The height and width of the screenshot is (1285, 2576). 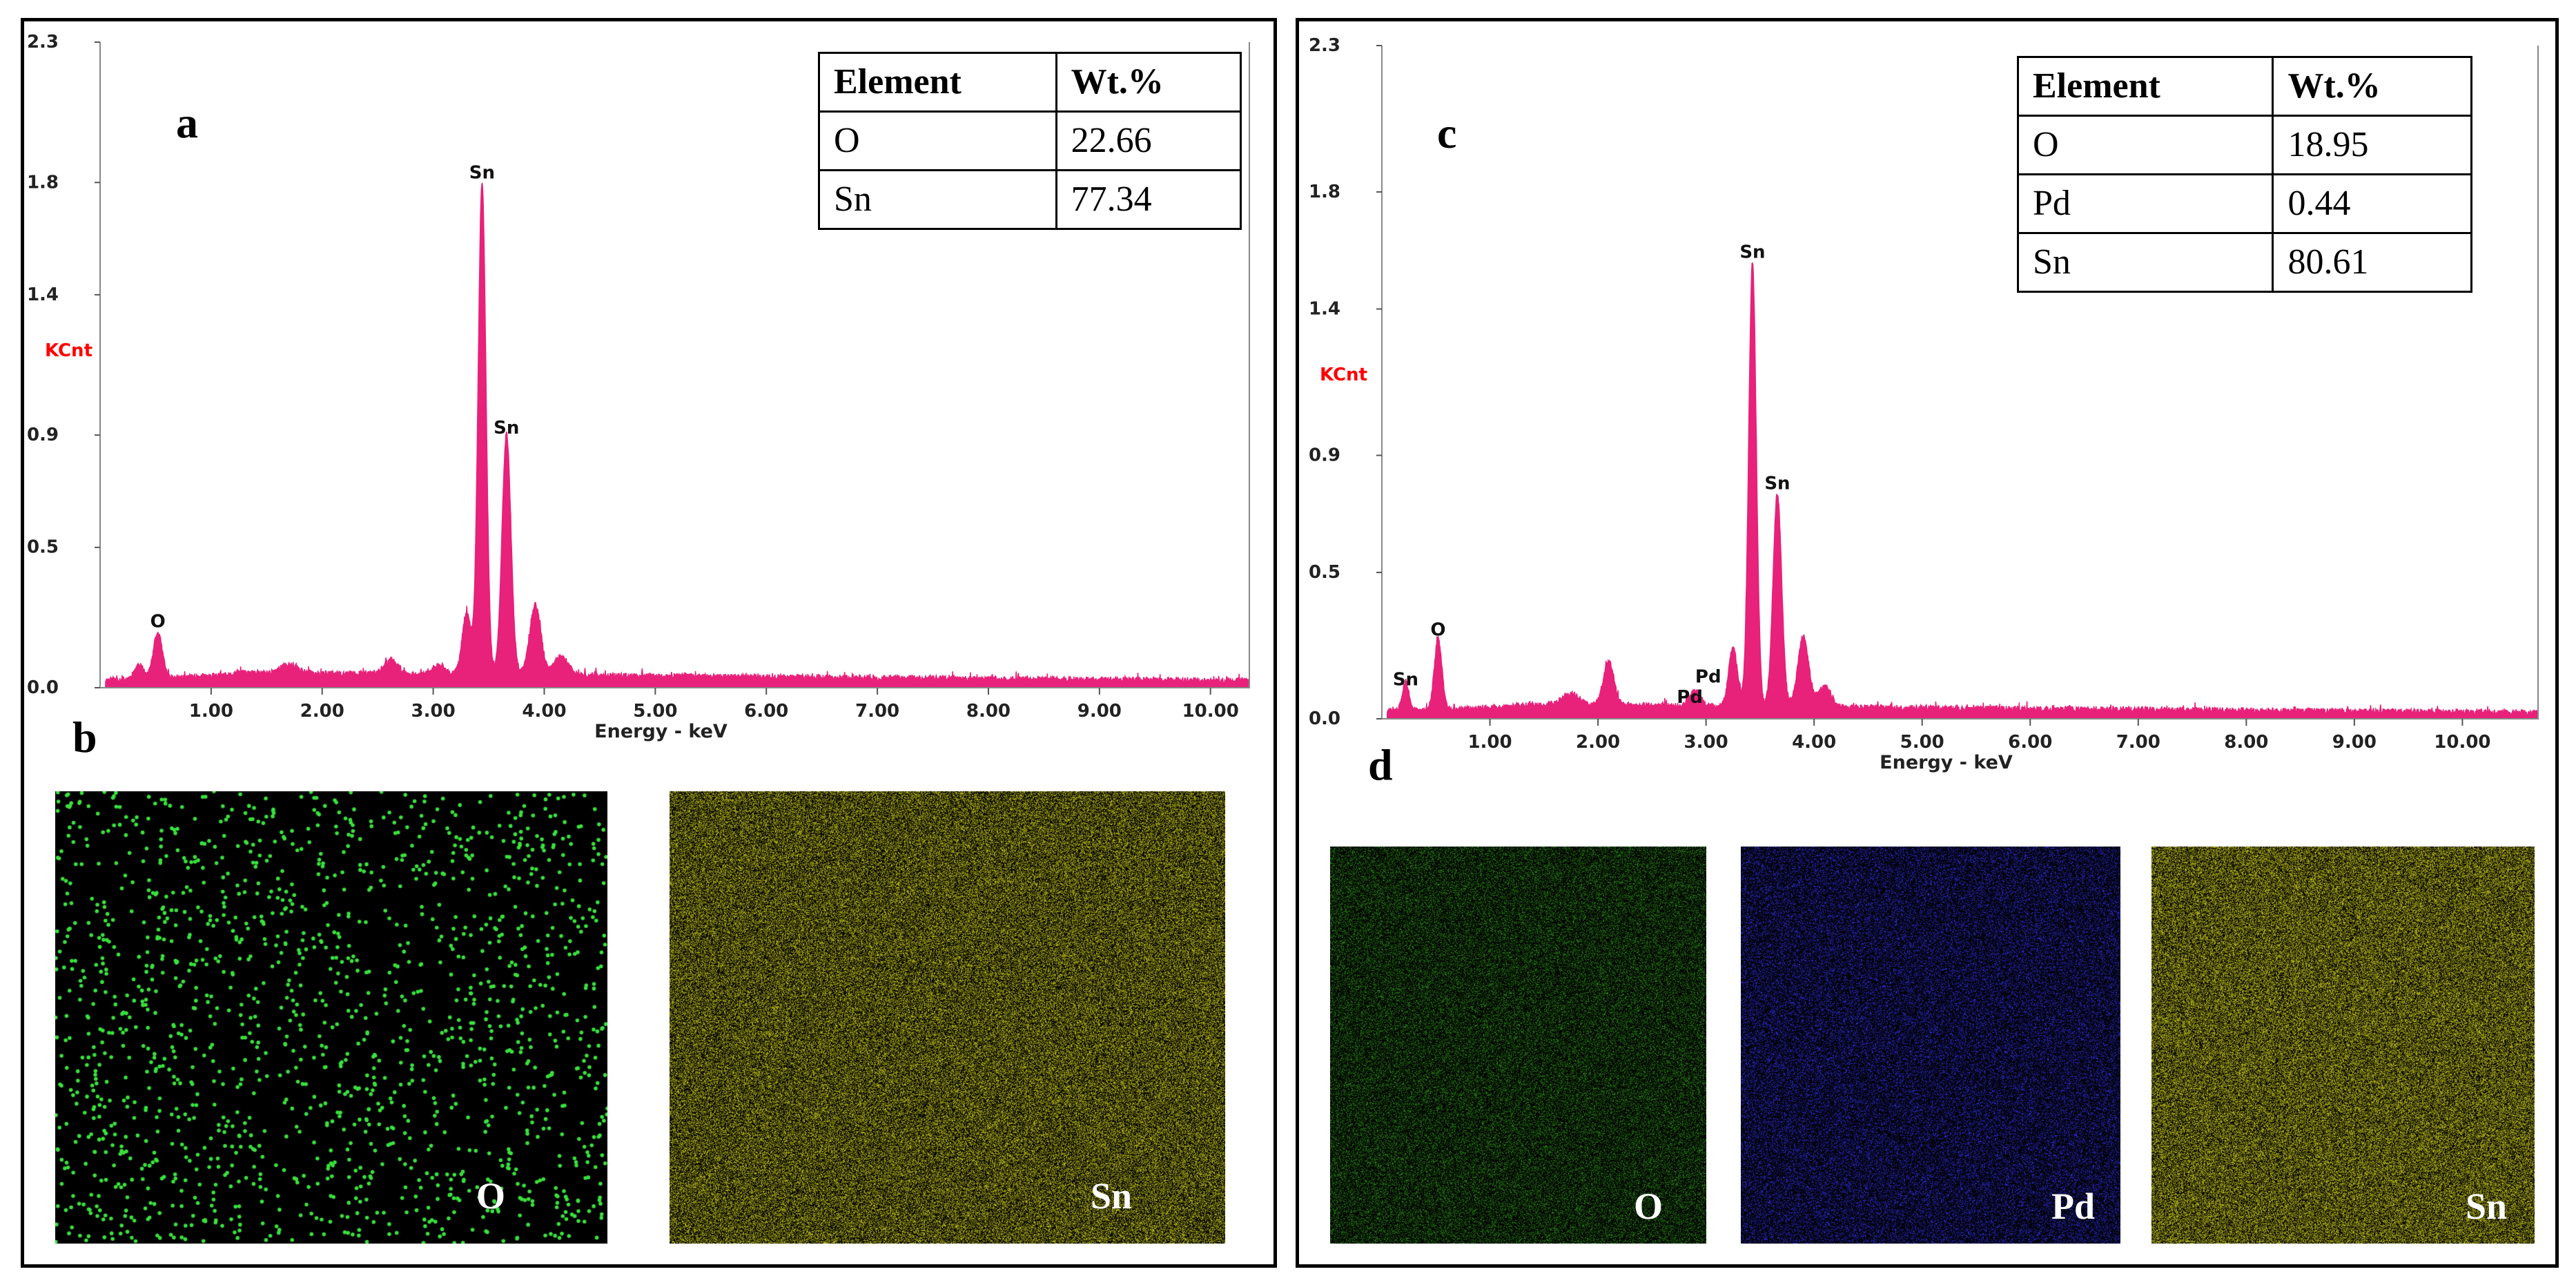 What do you see at coordinates (331, 1017) in the screenshot?
I see `element-map-b-o: O` at bounding box center [331, 1017].